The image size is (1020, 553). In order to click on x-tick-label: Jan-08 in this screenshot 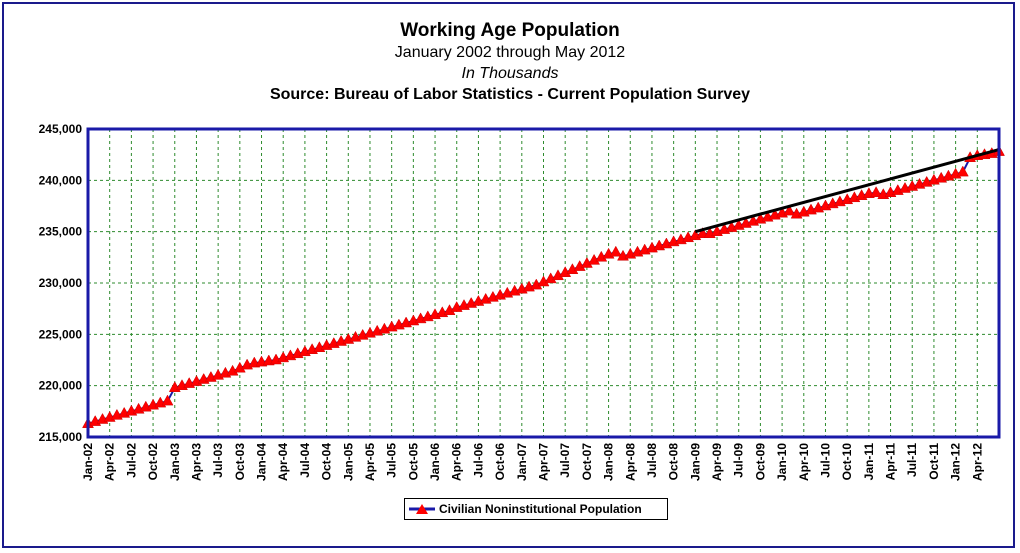, I will do `click(609, 462)`.